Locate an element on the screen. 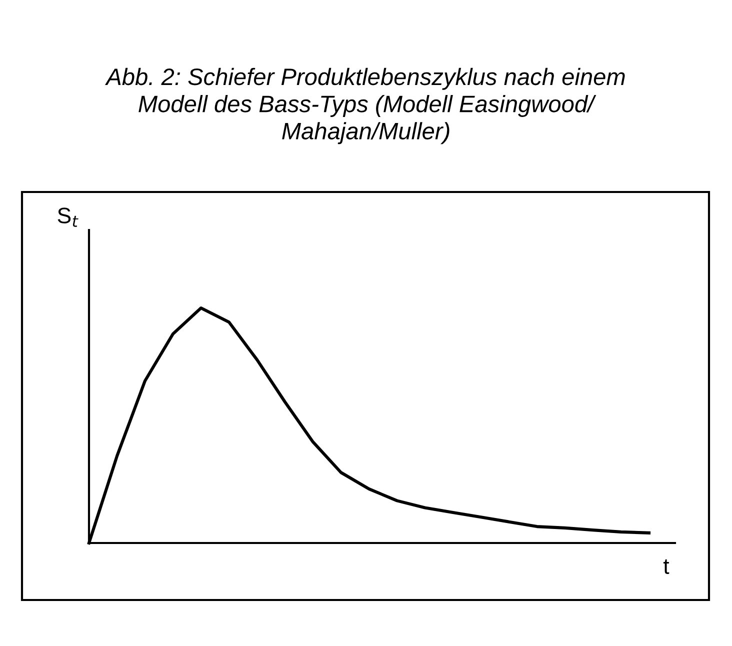 The height and width of the screenshot is (646, 732). y-axis-title: S$_{t}$ is located at coordinates (68, 217).